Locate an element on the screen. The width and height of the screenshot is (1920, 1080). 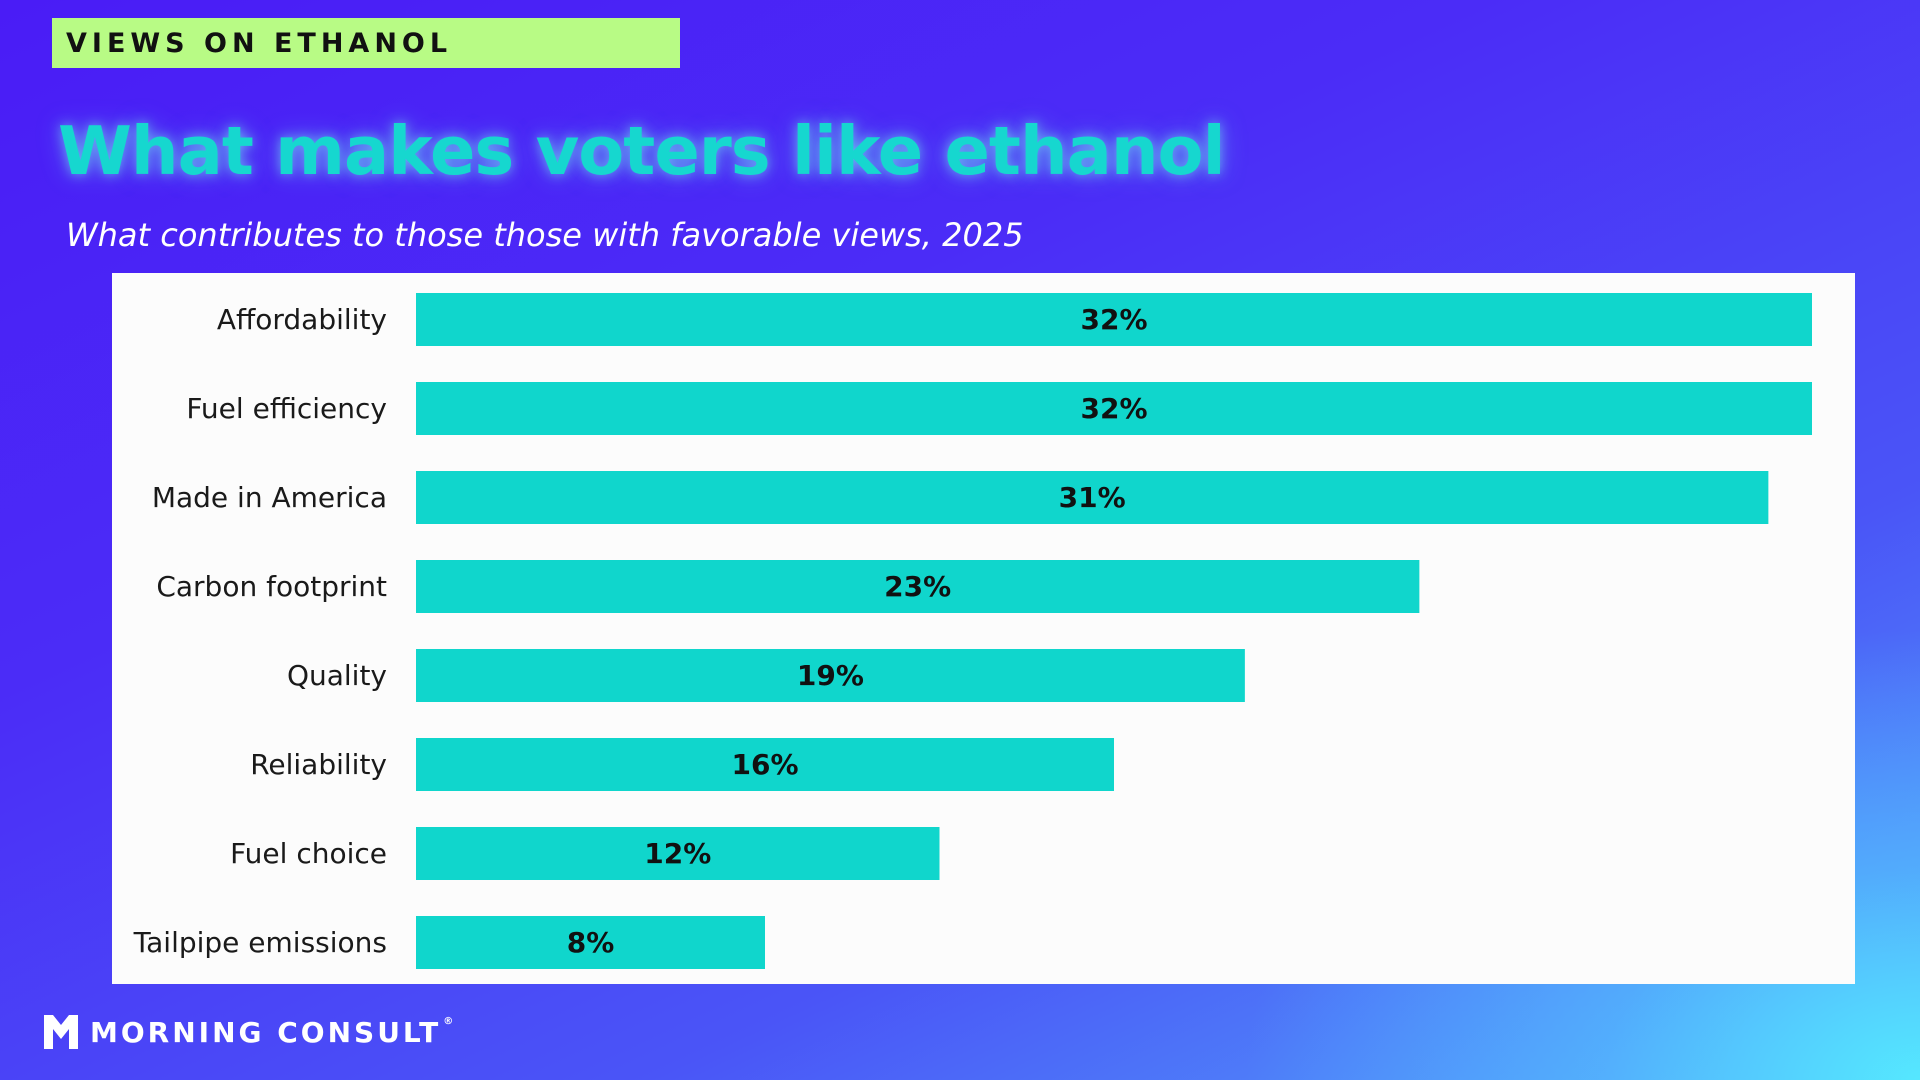
value-label-fuel-efficiency: 32% is located at coordinates (1113, 408).